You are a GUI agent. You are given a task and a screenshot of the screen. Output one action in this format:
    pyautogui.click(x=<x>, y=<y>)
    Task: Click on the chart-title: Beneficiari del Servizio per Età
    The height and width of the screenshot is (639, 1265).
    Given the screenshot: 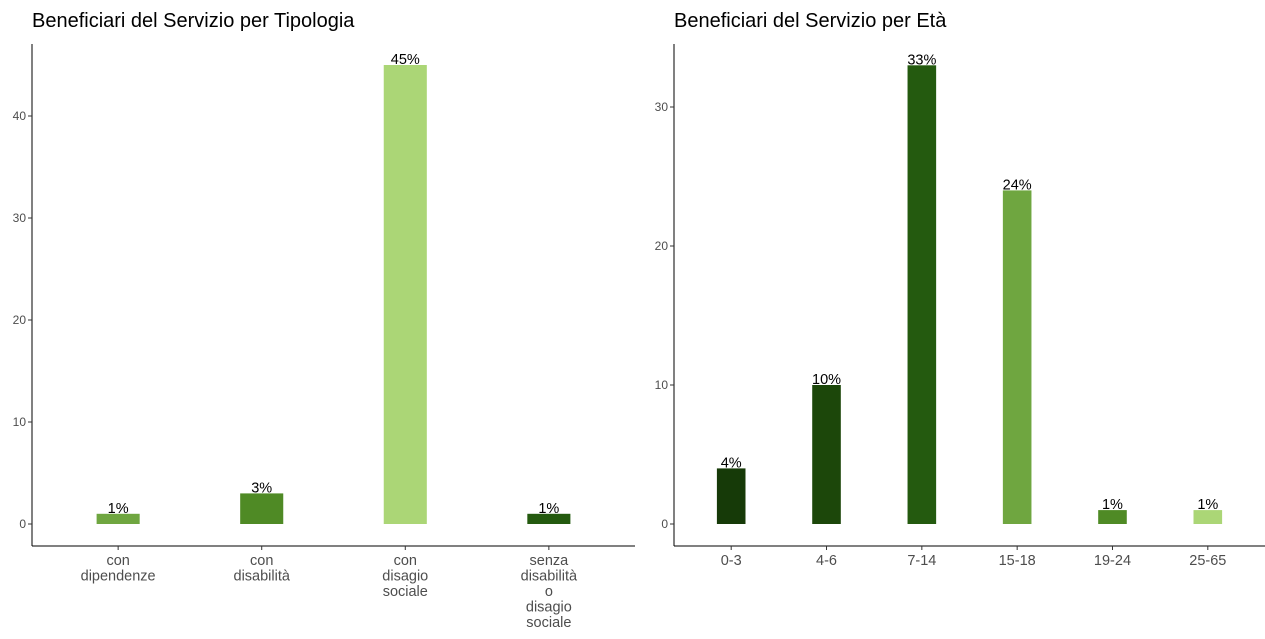 What is the action you would take?
    pyautogui.click(x=810, y=21)
    